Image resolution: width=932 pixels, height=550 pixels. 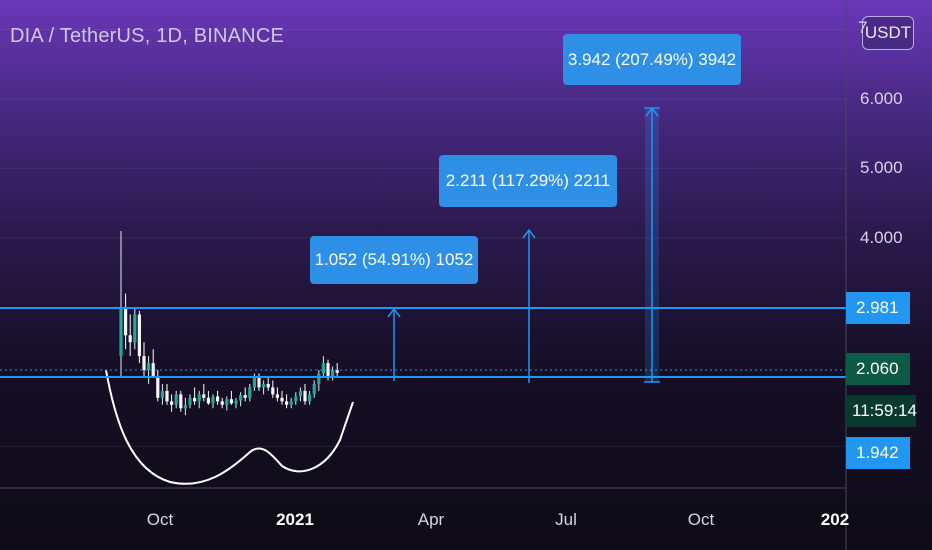 I want to click on price-tag-upper-line: 2.981, so click(x=878, y=308).